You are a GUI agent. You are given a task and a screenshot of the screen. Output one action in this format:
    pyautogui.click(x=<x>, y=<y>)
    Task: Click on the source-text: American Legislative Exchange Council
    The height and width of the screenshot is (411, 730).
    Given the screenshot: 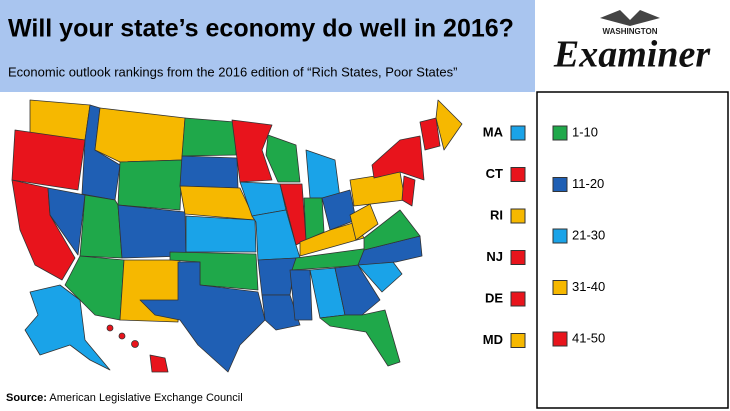 What is the action you would take?
    pyautogui.click(x=145, y=398)
    